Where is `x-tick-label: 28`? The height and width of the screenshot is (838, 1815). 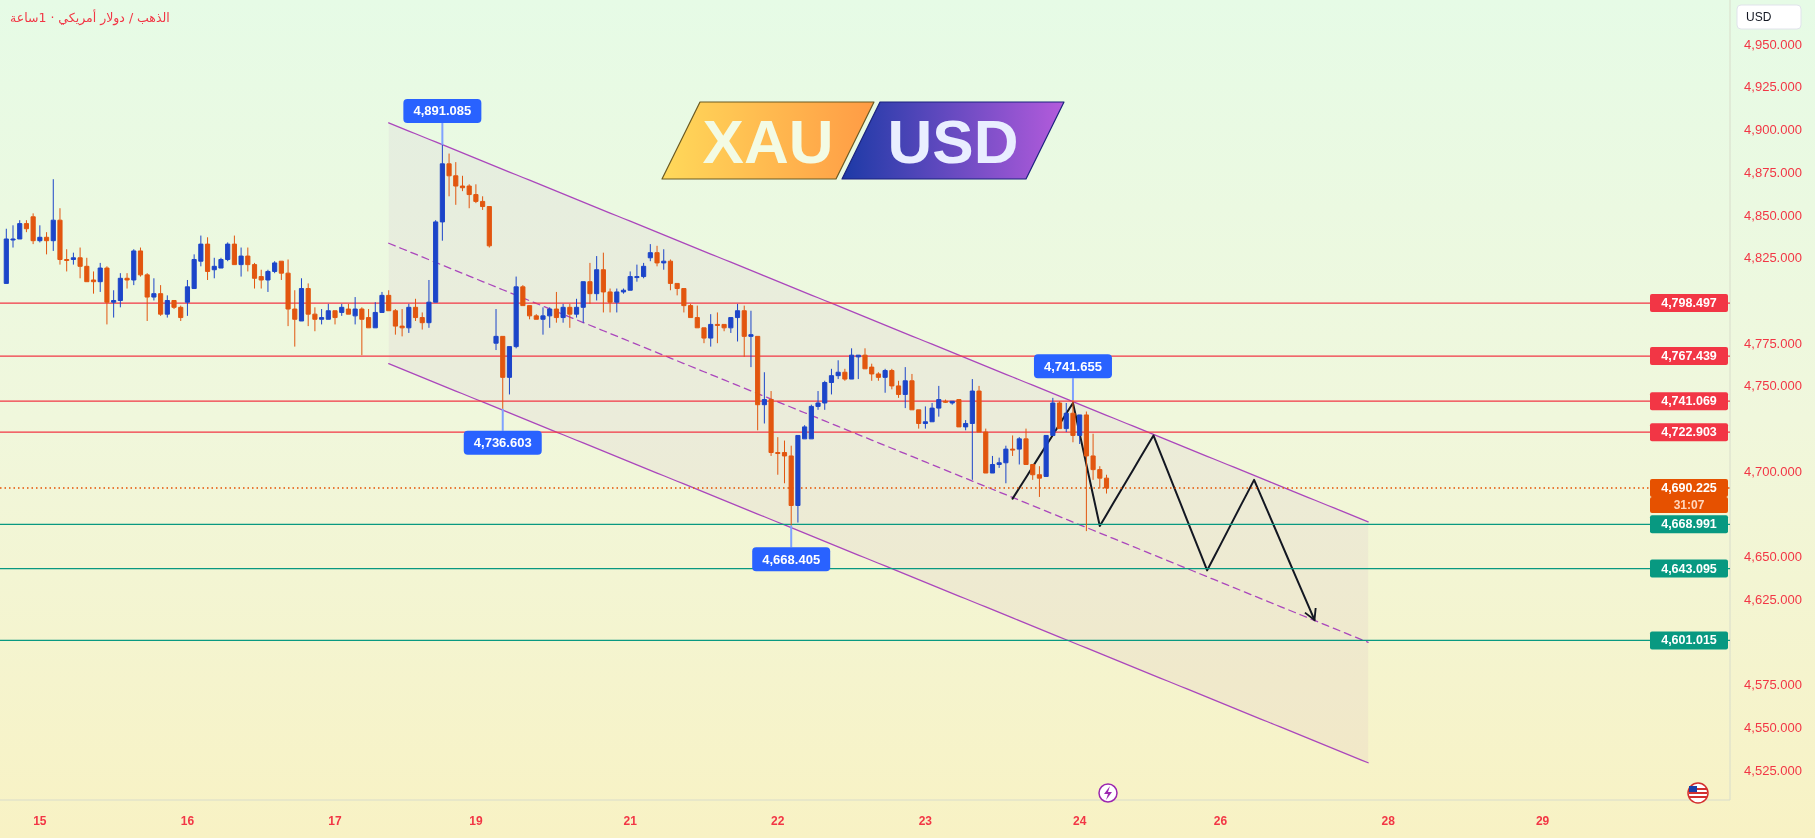
x-tick-label: 28 is located at coordinates (1388, 821).